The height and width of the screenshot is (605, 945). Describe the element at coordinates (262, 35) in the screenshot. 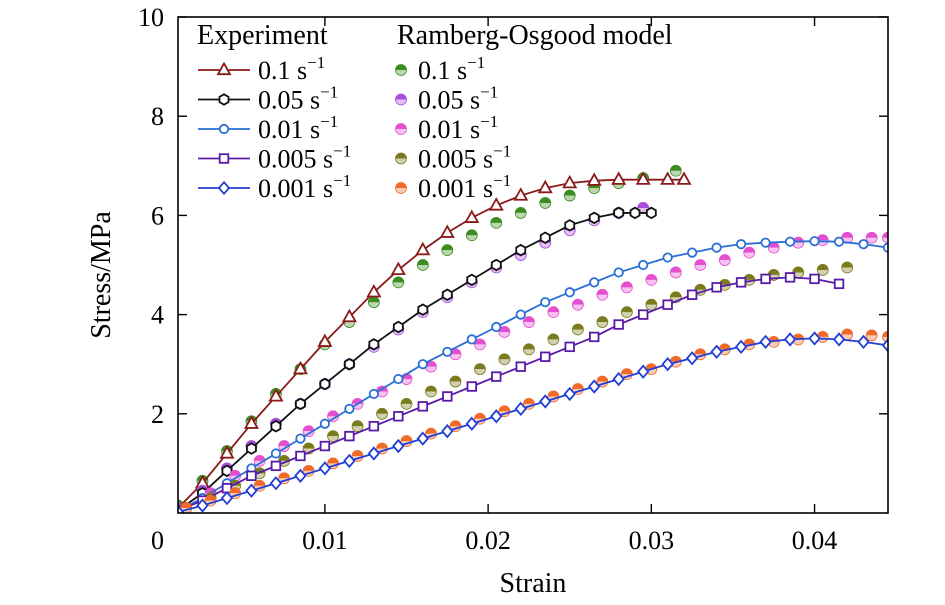

I see `legend-header-experiment: Experiment` at that location.